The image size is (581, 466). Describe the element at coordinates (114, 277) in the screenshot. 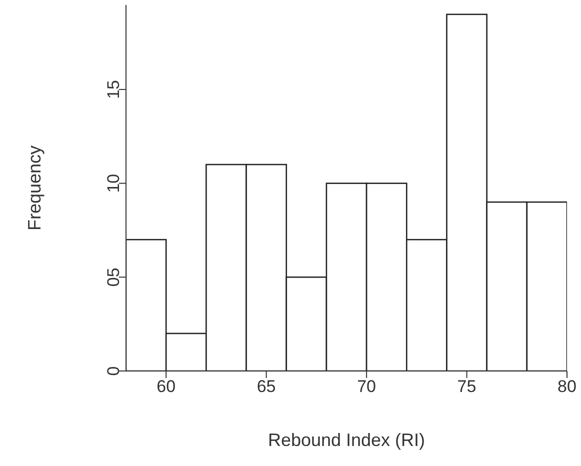

I see `y-tick-label: 05` at that location.